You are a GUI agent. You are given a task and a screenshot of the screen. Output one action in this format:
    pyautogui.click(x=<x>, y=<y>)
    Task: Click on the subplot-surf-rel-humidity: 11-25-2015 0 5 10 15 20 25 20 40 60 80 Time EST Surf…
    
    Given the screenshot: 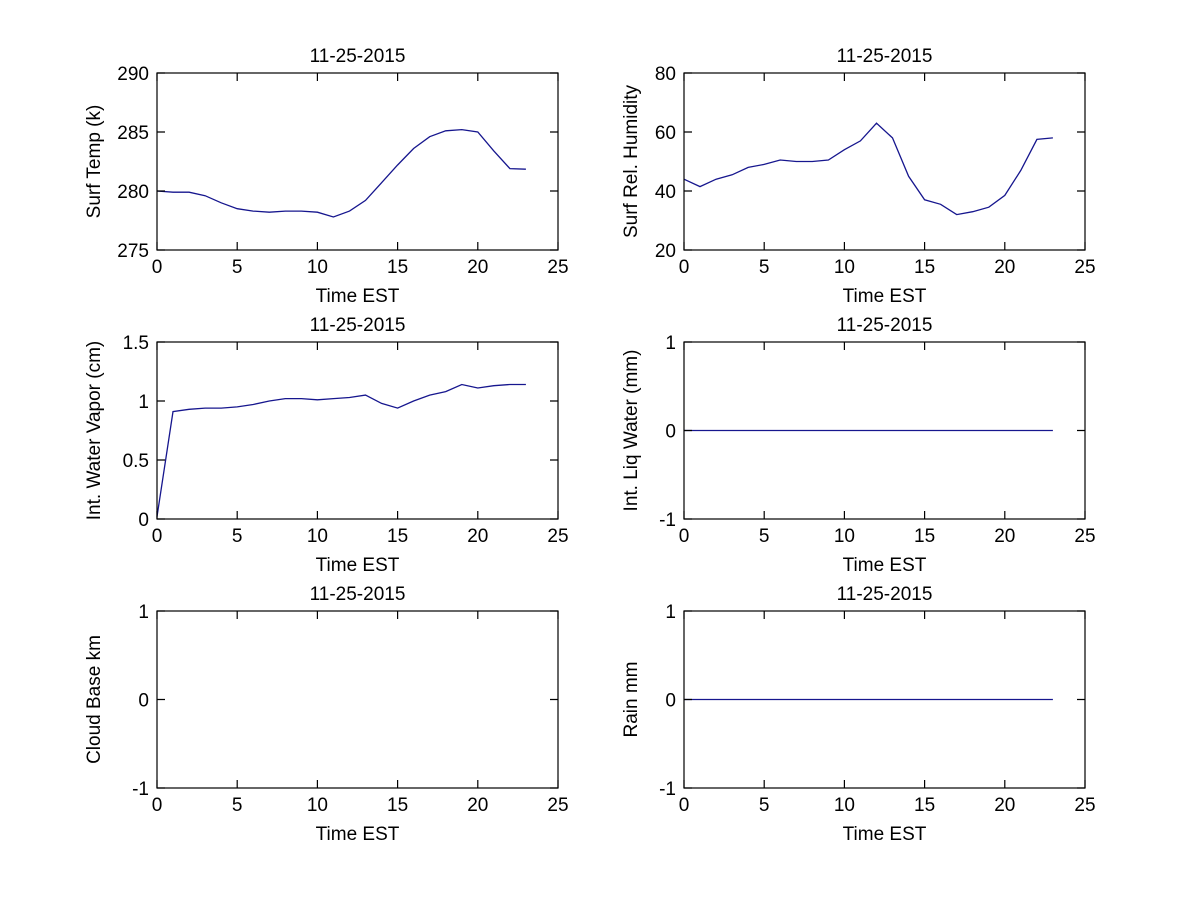 What is the action you would take?
    pyautogui.click(x=858, y=176)
    